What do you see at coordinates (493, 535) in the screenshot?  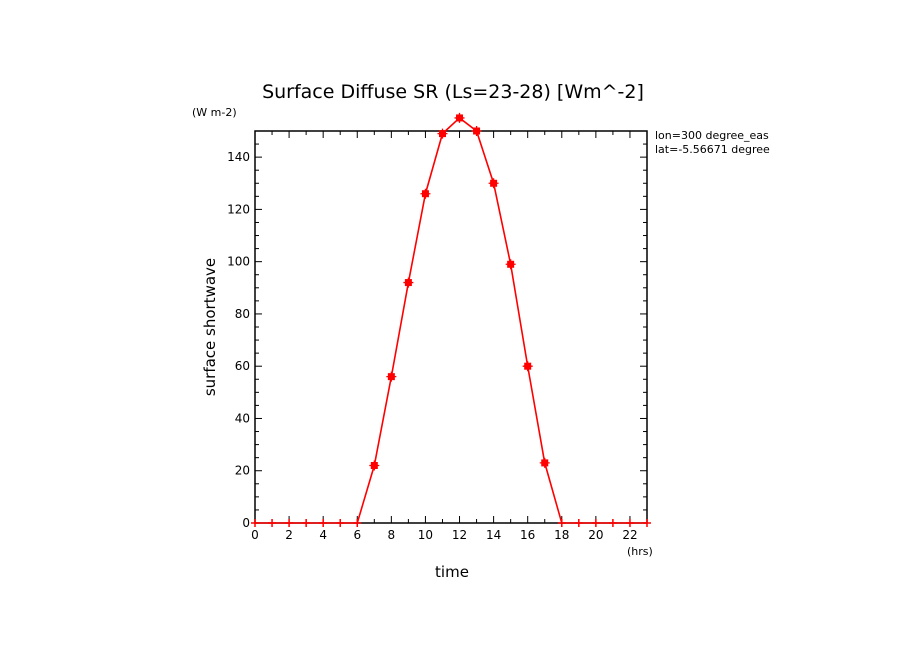 I see `x-tick-label: 14` at bounding box center [493, 535].